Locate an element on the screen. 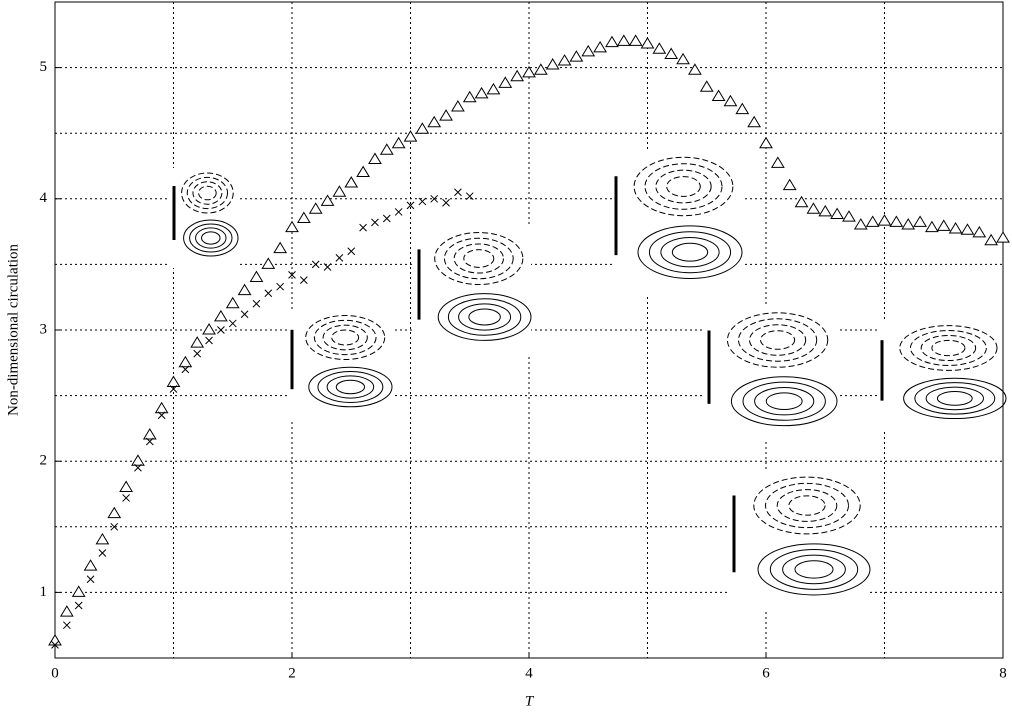 The width and height of the screenshot is (1012, 715). y-tick-label: 2 is located at coordinates (44, 461).